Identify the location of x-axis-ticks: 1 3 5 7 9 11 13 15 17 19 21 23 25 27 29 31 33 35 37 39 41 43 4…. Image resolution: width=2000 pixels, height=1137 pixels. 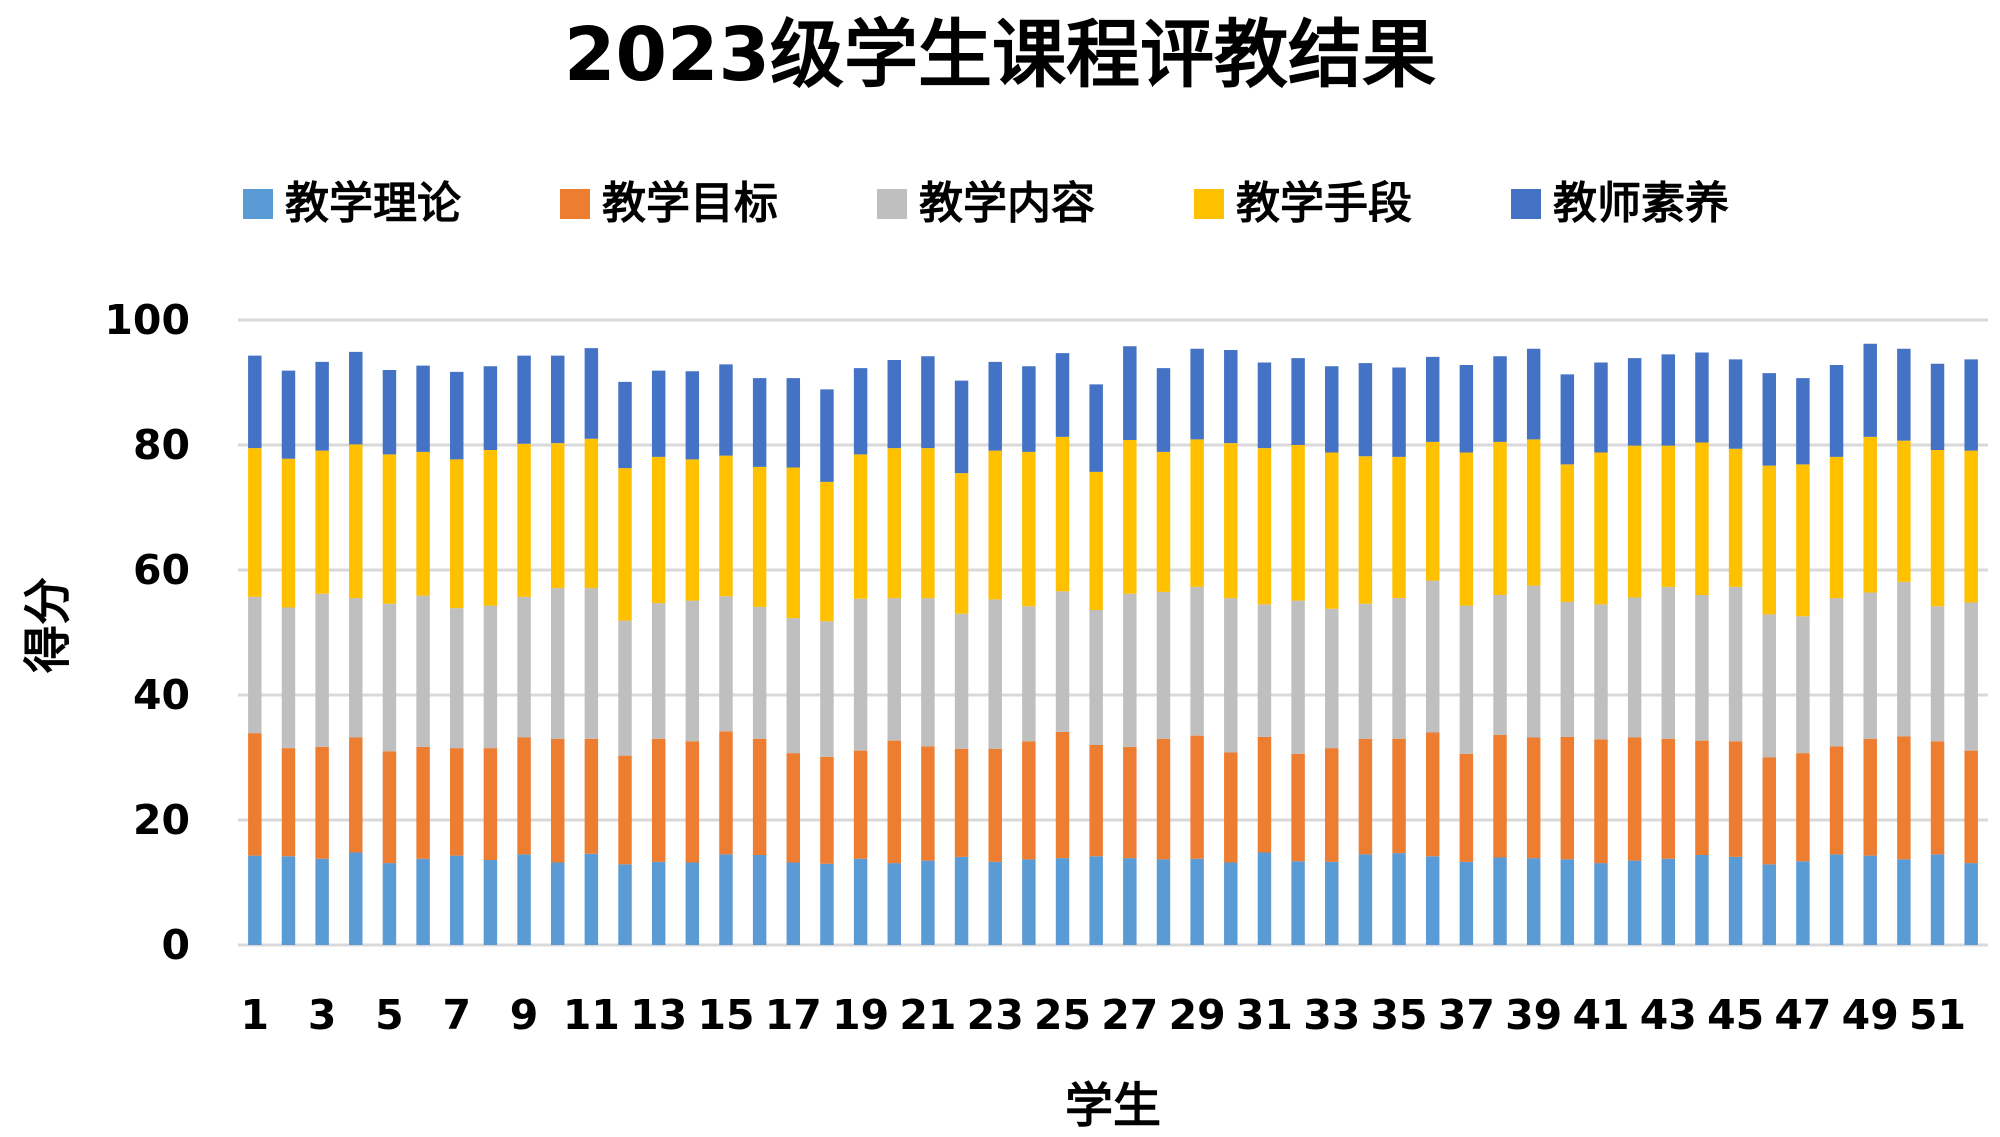
(1103, 1015).